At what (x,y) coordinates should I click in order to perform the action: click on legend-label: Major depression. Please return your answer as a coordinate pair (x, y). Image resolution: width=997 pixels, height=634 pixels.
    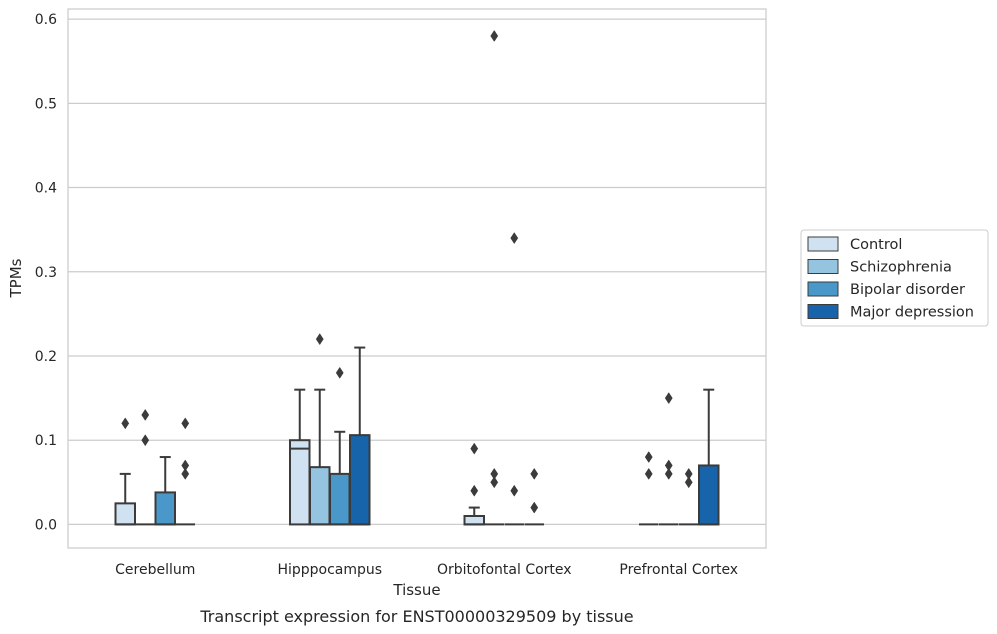
    Looking at the image, I should click on (912, 313).